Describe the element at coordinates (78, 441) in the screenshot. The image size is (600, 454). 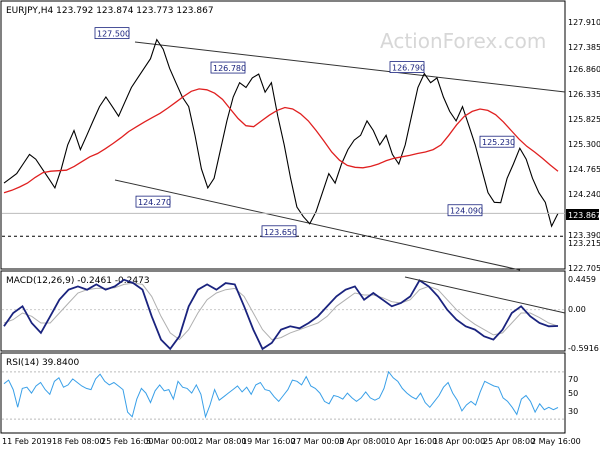
I see `x-tick-label: 18 Feb 08:00` at that location.